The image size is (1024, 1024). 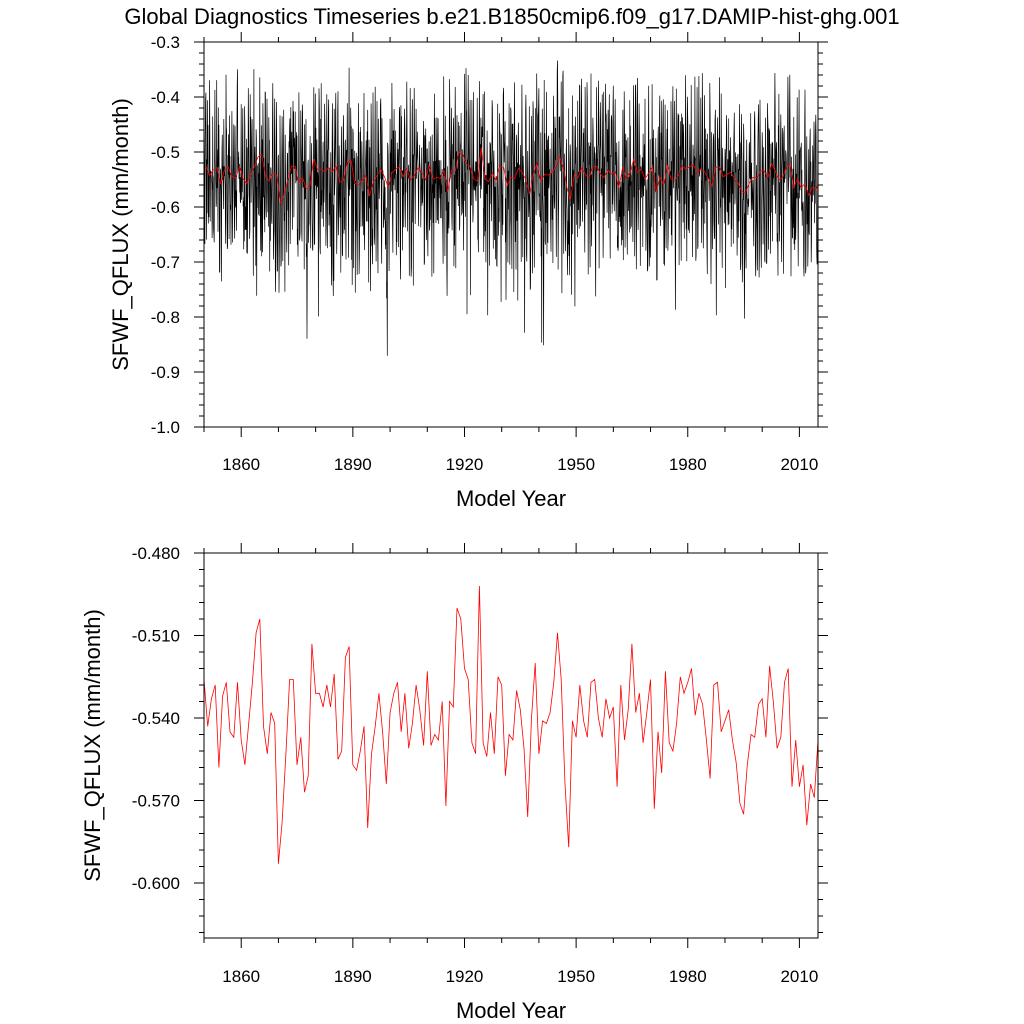 What do you see at coordinates (165, 207) in the screenshot?
I see `y-tick-label: -0.6` at bounding box center [165, 207].